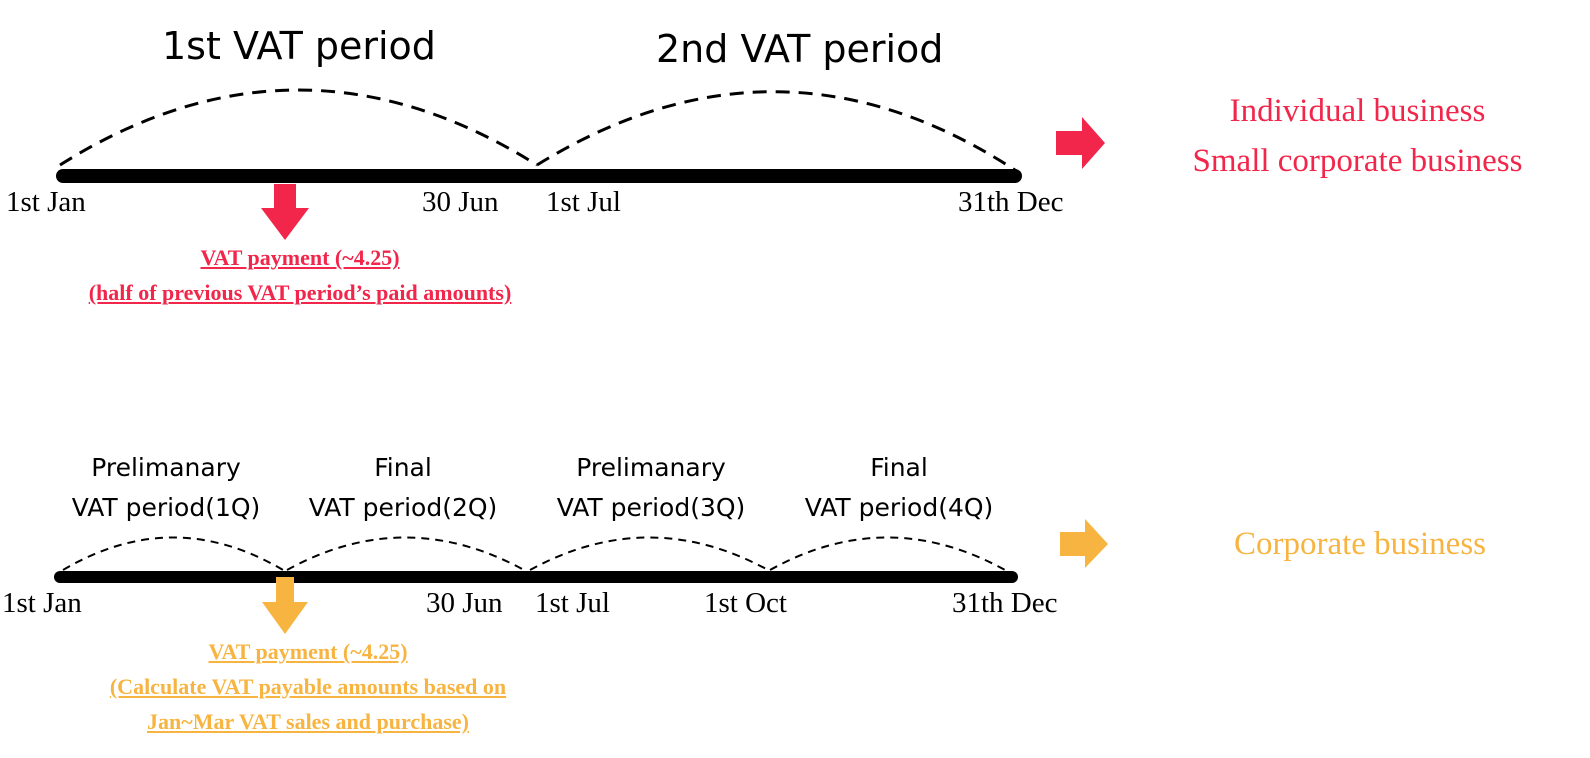 The width and height of the screenshot is (1590, 758). Describe the element at coordinates (583, 202) in the screenshot. I see `top-date-mid-start: 1st Jul` at that location.